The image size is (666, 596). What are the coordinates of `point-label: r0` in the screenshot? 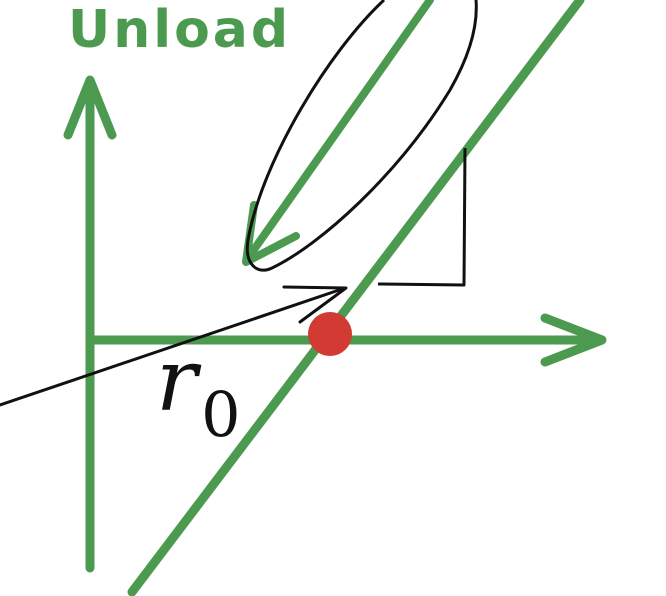 It's located at (198, 392).